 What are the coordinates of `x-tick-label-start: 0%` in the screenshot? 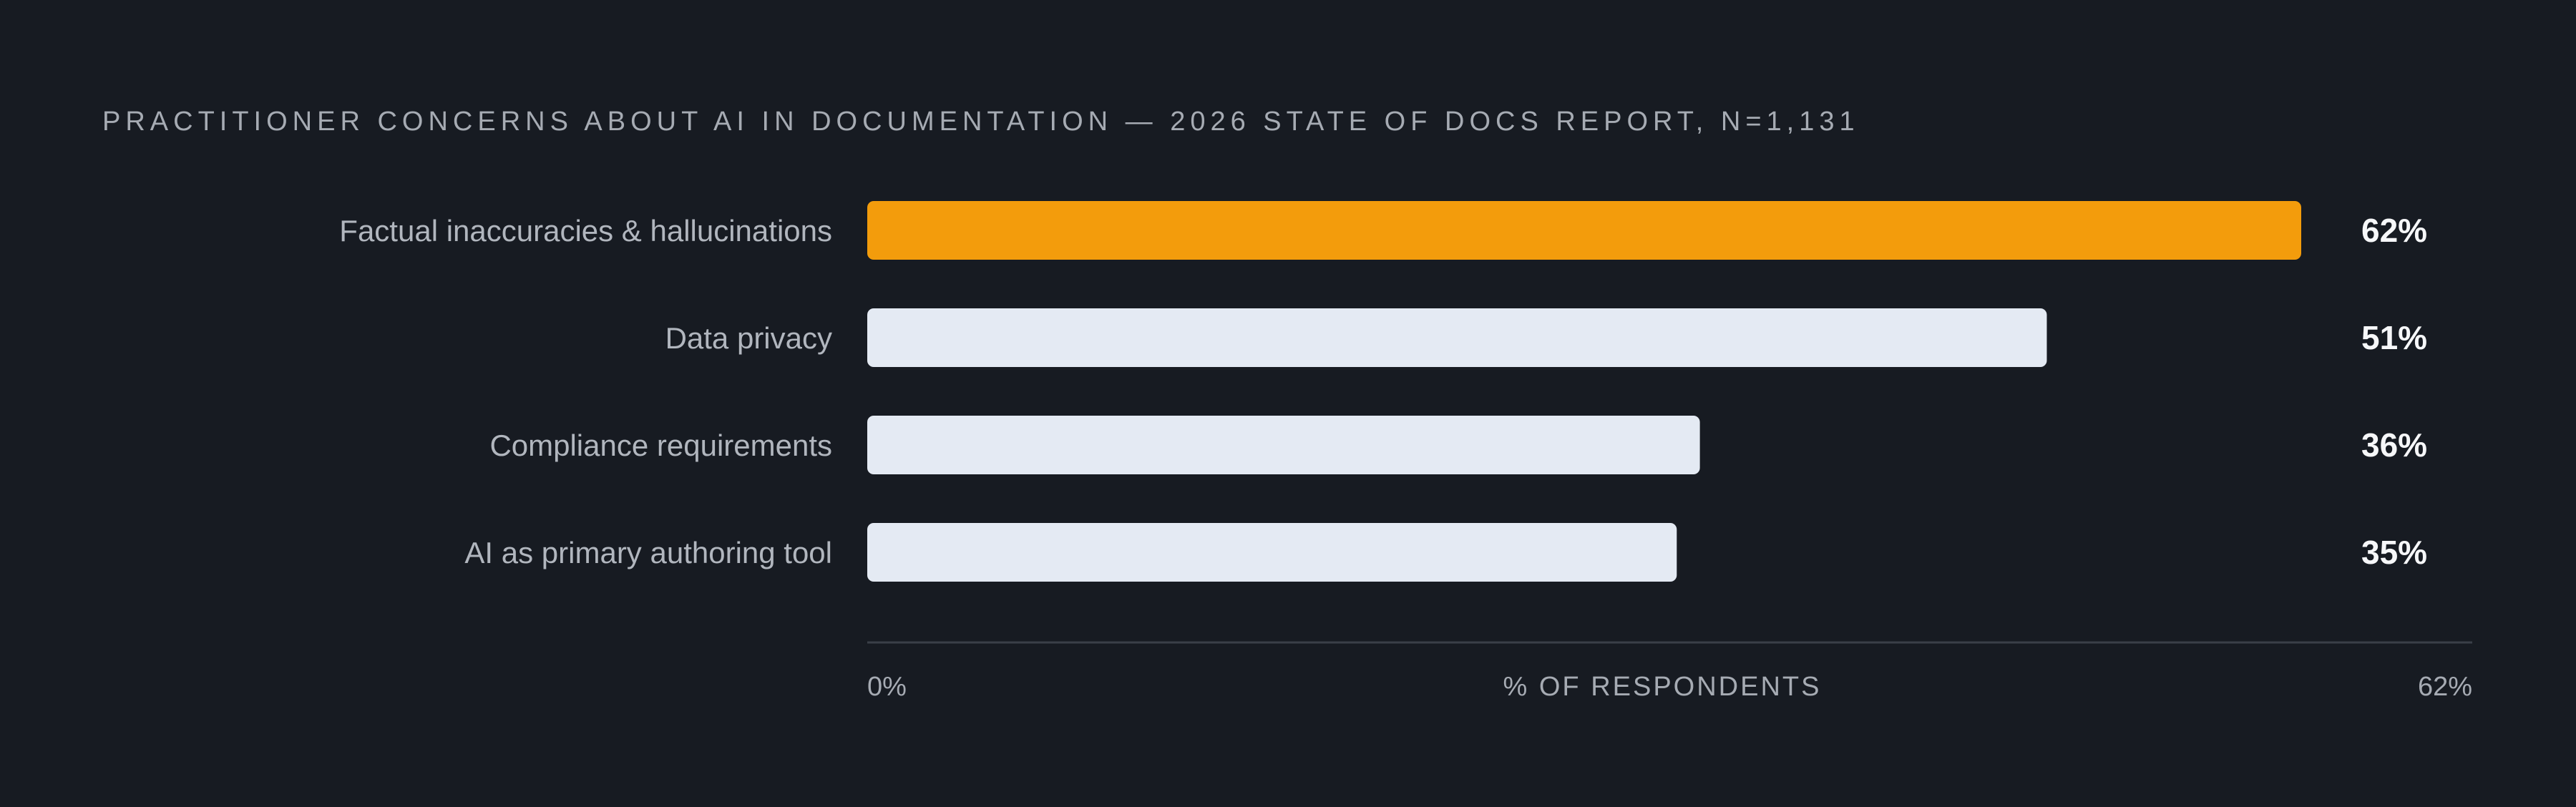 It's located at (887, 687).